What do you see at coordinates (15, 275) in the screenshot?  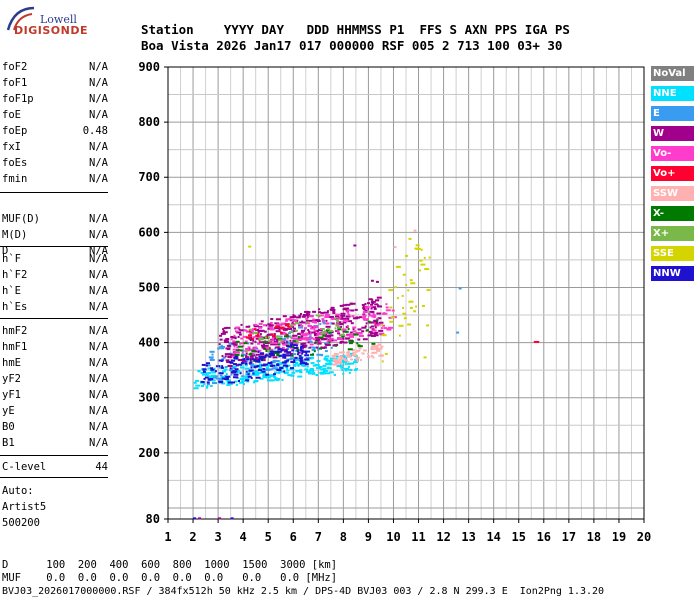 I see `param-name: h`F2` at bounding box center [15, 275].